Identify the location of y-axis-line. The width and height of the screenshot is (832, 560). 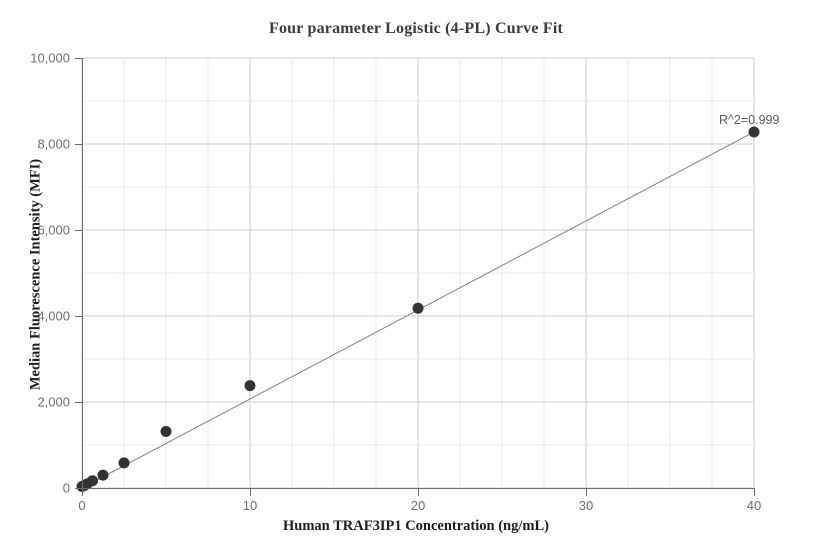
(82, 273).